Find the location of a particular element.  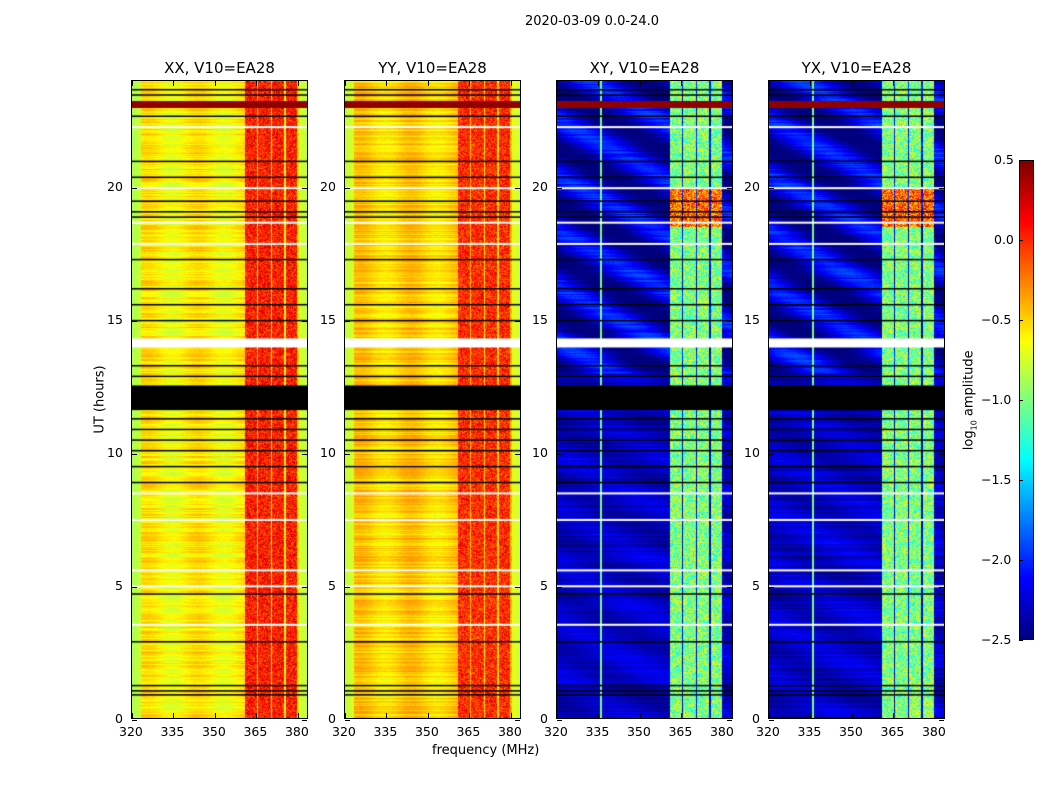

x-tick-label: 365 is located at coordinates (892, 731).